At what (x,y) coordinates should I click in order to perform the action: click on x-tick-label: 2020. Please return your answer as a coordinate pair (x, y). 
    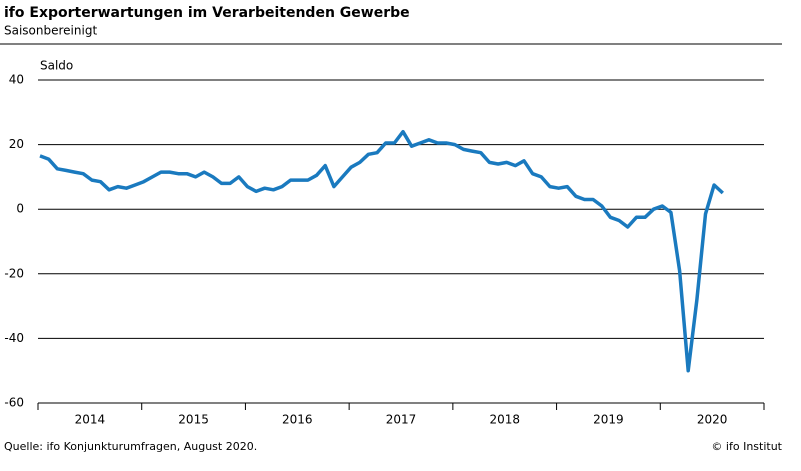
    Looking at the image, I should click on (712, 420).